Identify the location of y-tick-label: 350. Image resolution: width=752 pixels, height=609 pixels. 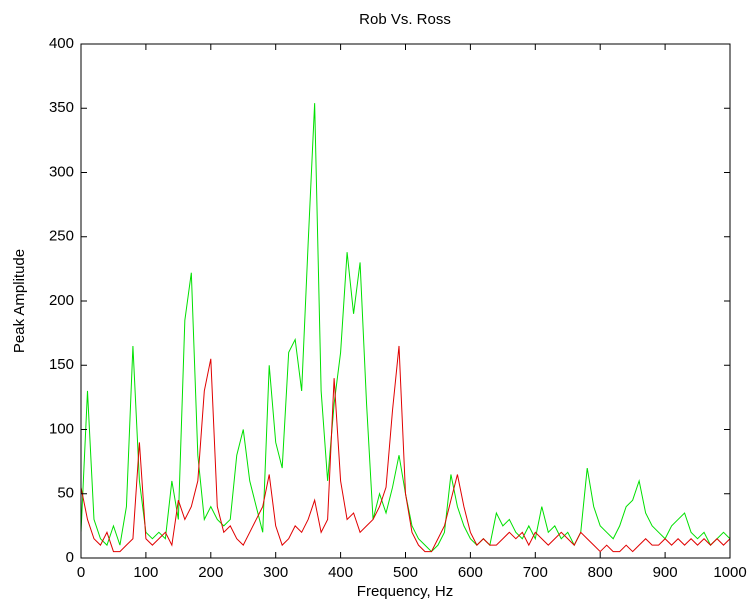
(61, 107).